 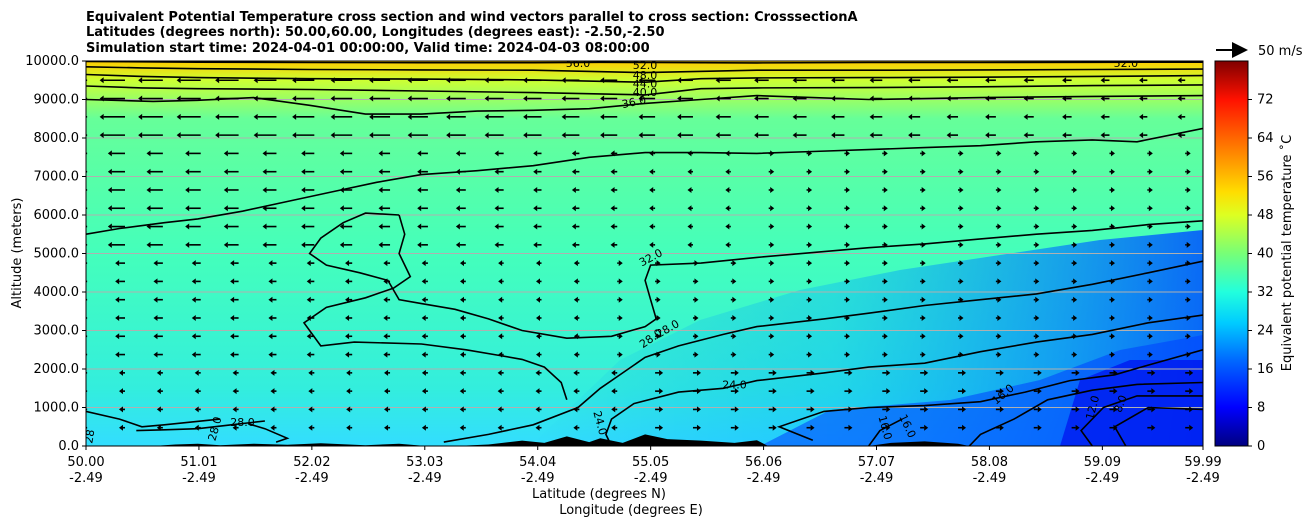 What do you see at coordinates (424, 462) in the screenshot?
I see `x-tick-label-lat: 53.03` at bounding box center [424, 462].